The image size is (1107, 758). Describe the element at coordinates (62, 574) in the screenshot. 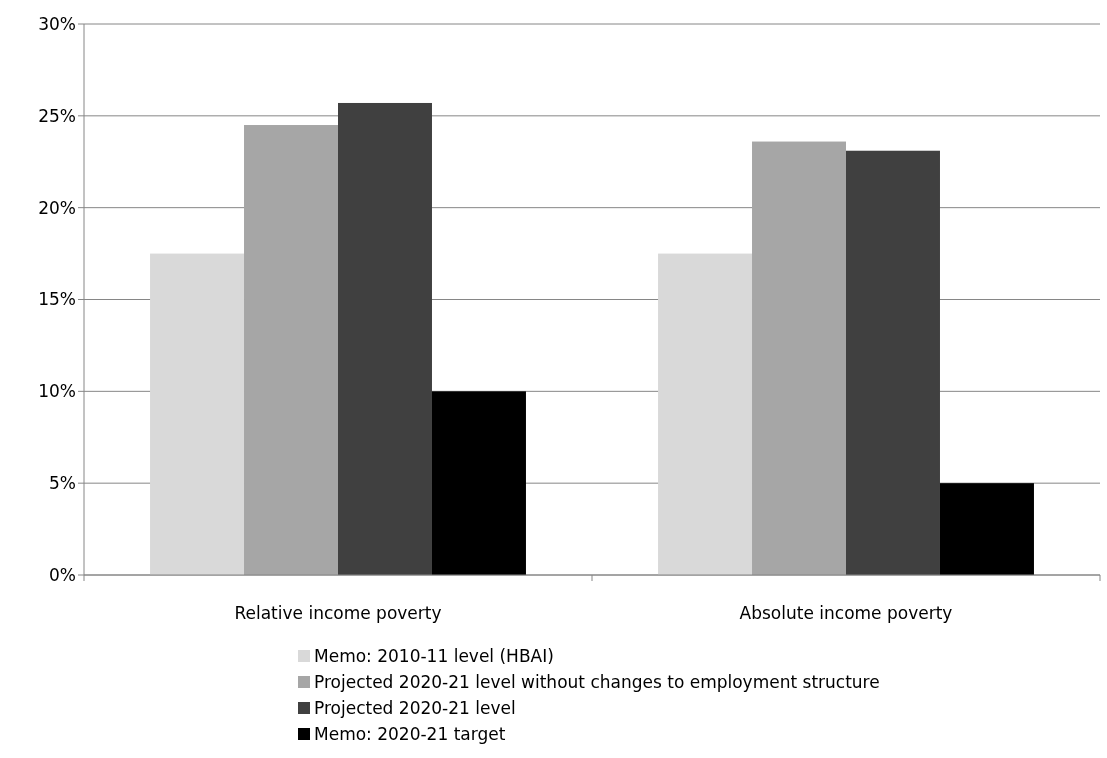

I see `y-tick-label: 0%` at that location.